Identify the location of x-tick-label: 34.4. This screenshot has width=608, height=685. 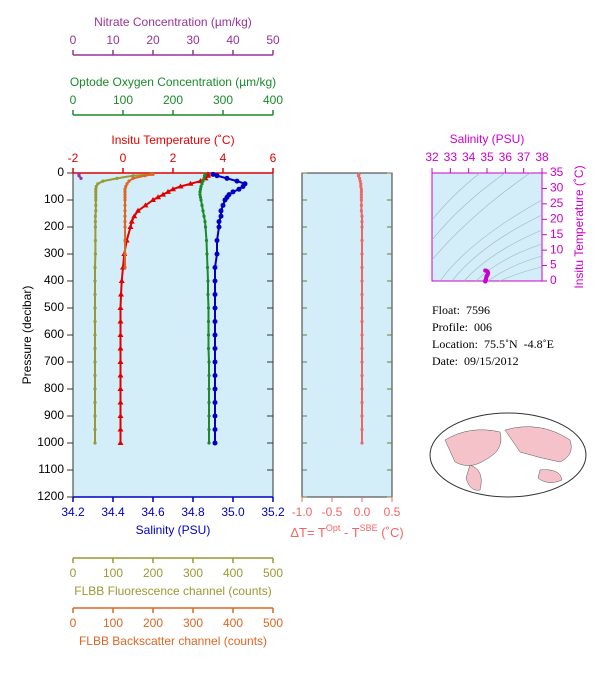
(113, 512).